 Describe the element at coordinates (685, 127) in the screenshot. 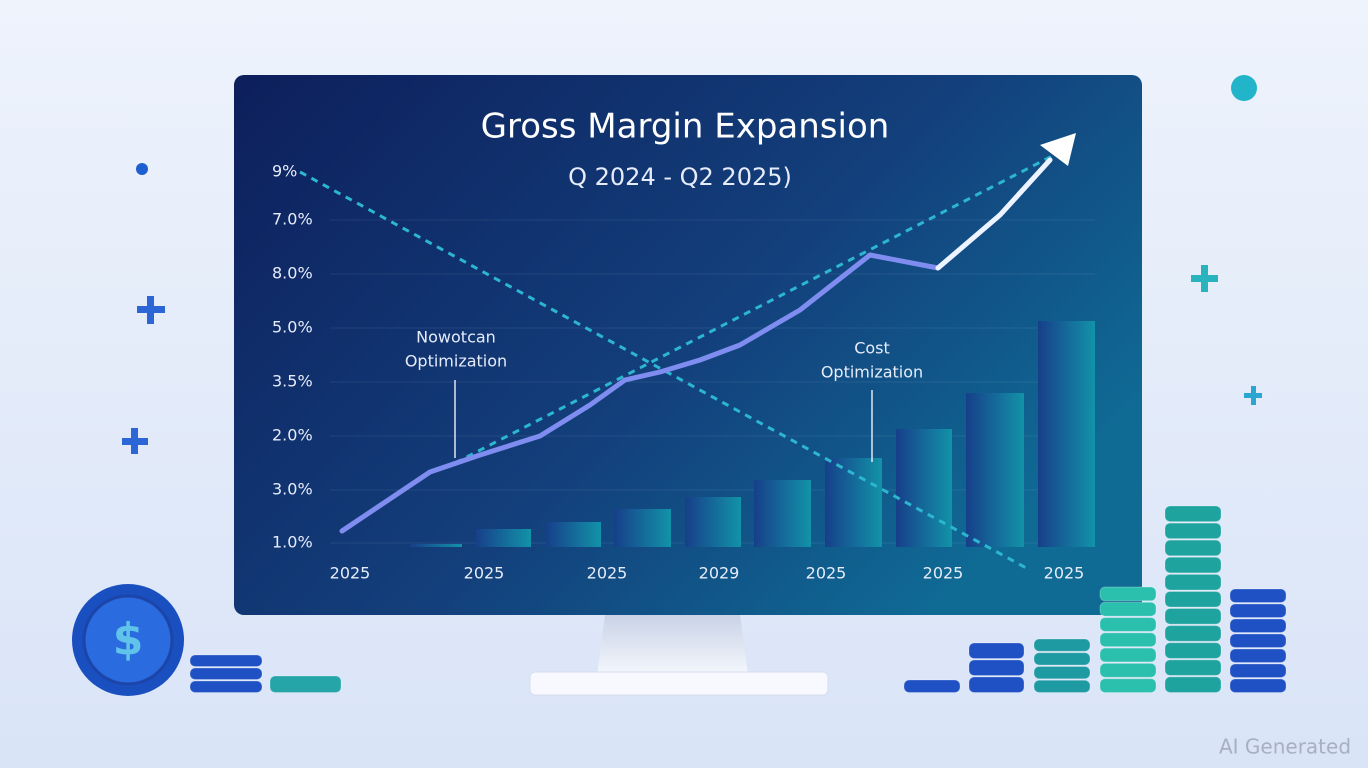

I see `chart-title: Gross Margin Expansion` at that location.